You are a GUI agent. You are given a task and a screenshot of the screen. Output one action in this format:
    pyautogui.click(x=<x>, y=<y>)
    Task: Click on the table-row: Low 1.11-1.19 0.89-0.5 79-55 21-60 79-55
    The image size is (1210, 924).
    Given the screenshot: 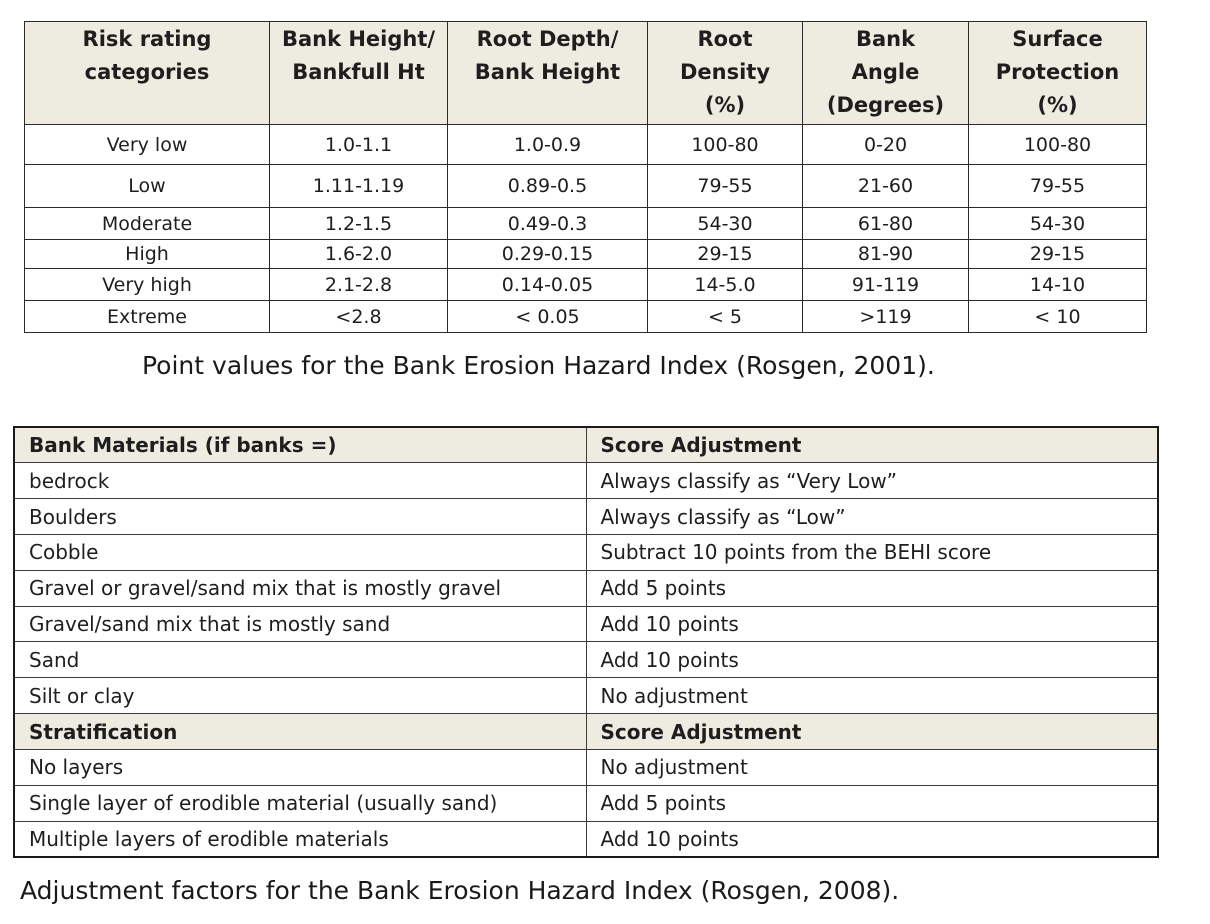 What is the action you would take?
    pyautogui.click(x=585, y=186)
    